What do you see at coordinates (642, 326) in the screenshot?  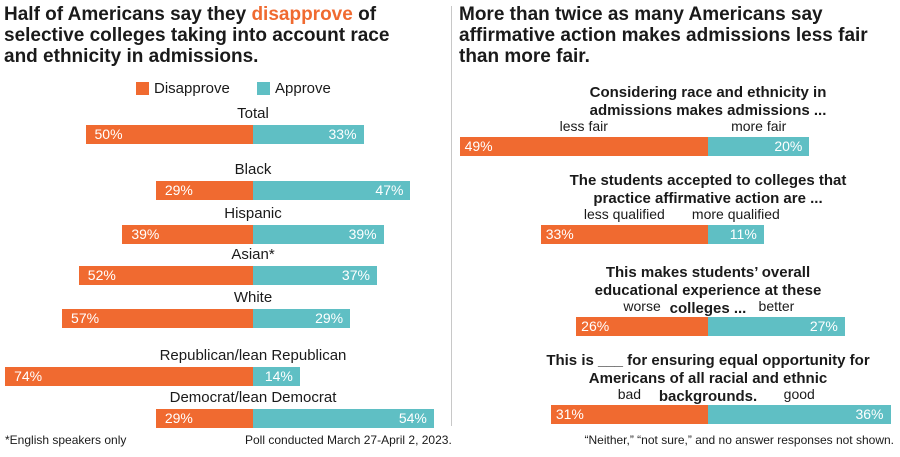 I see `bar-left-response: 26%` at bounding box center [642, 326].